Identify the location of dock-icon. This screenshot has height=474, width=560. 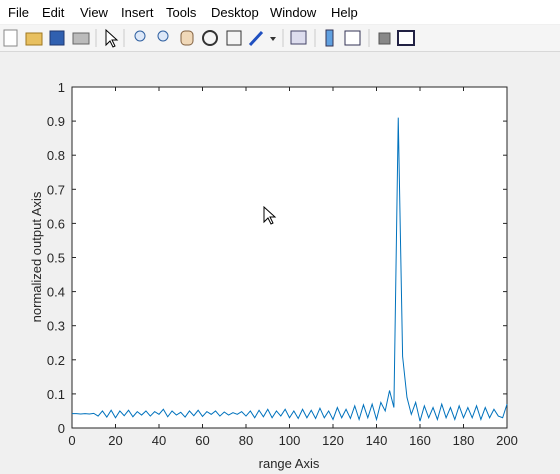
(406, 38).